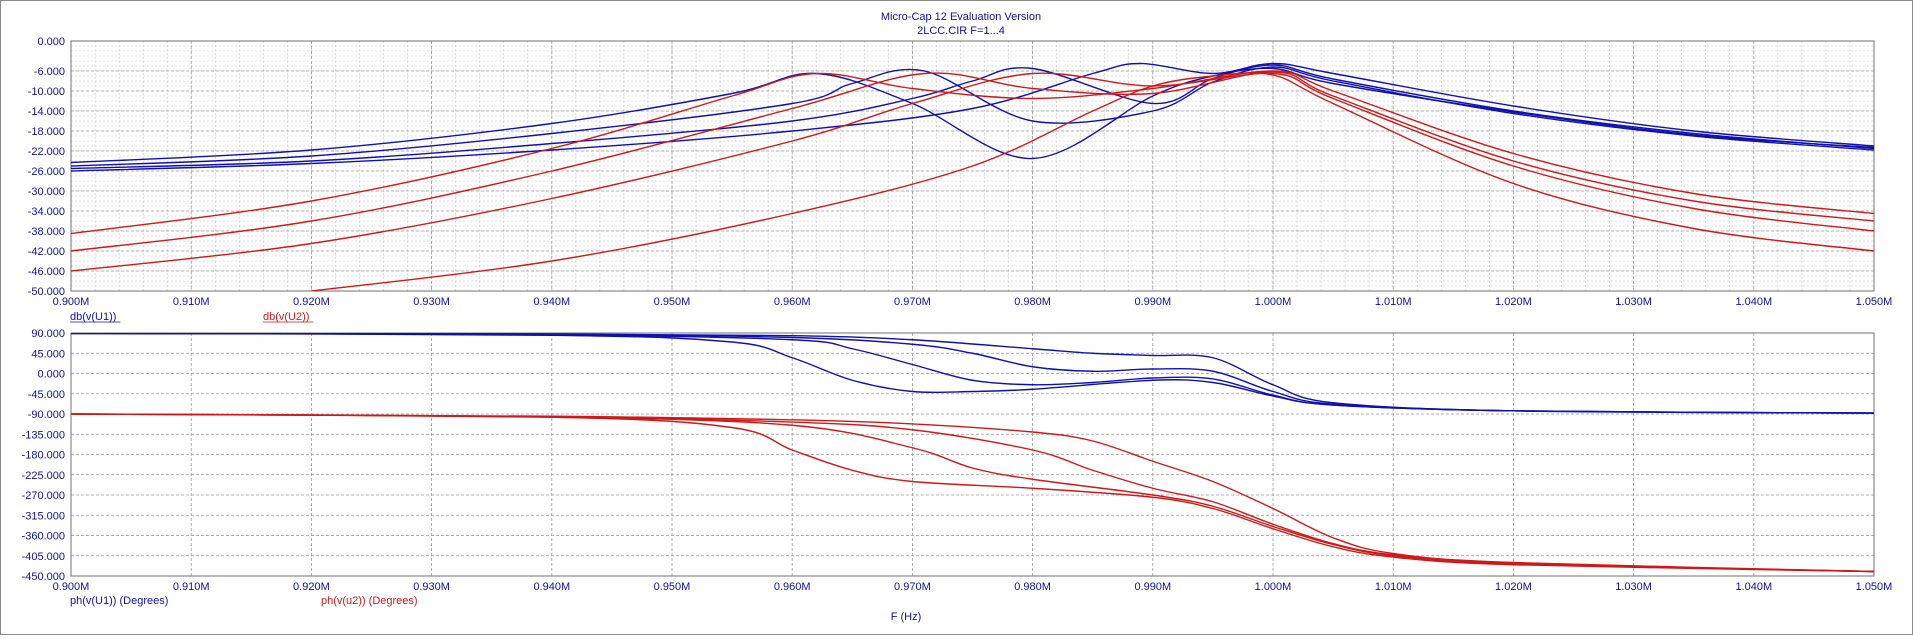 Image resolution: width=1913 pixels, height=639 pixels. I want to click on magnitude-plot-y-tick-label: -10.000, so click(46, 92).